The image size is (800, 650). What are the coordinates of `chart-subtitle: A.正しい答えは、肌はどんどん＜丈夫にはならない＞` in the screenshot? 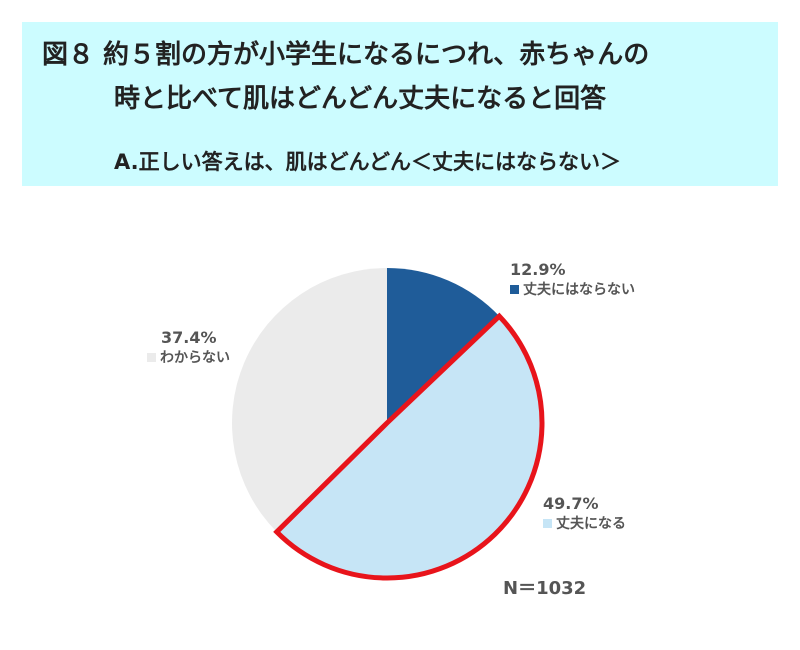 It's located at (367, 162).